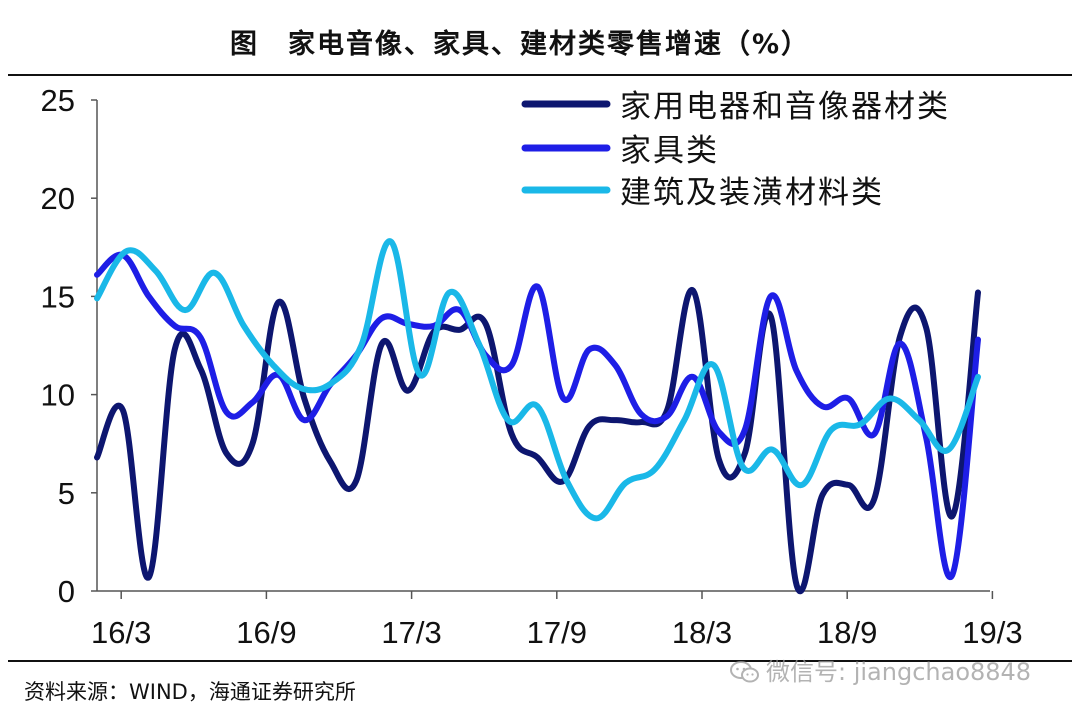  What do you see at coordinates (58, 296) in the screenshot?
I see `y-tick-label: 15` at bounding box center [58, 296].